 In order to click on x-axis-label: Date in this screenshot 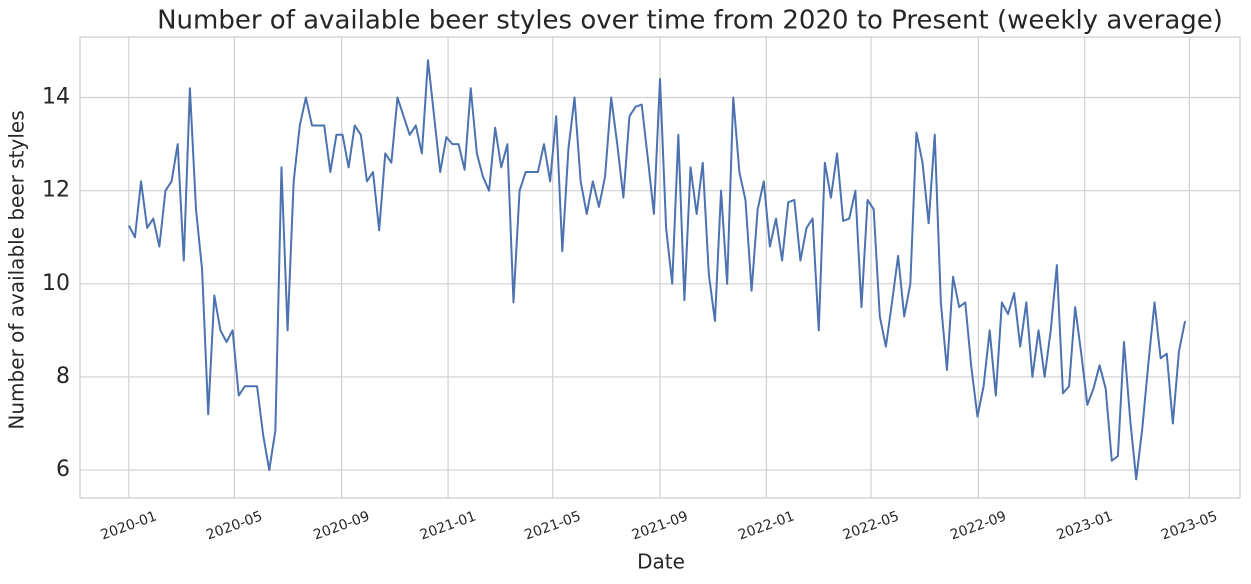, I will do `click(661, 562)`.